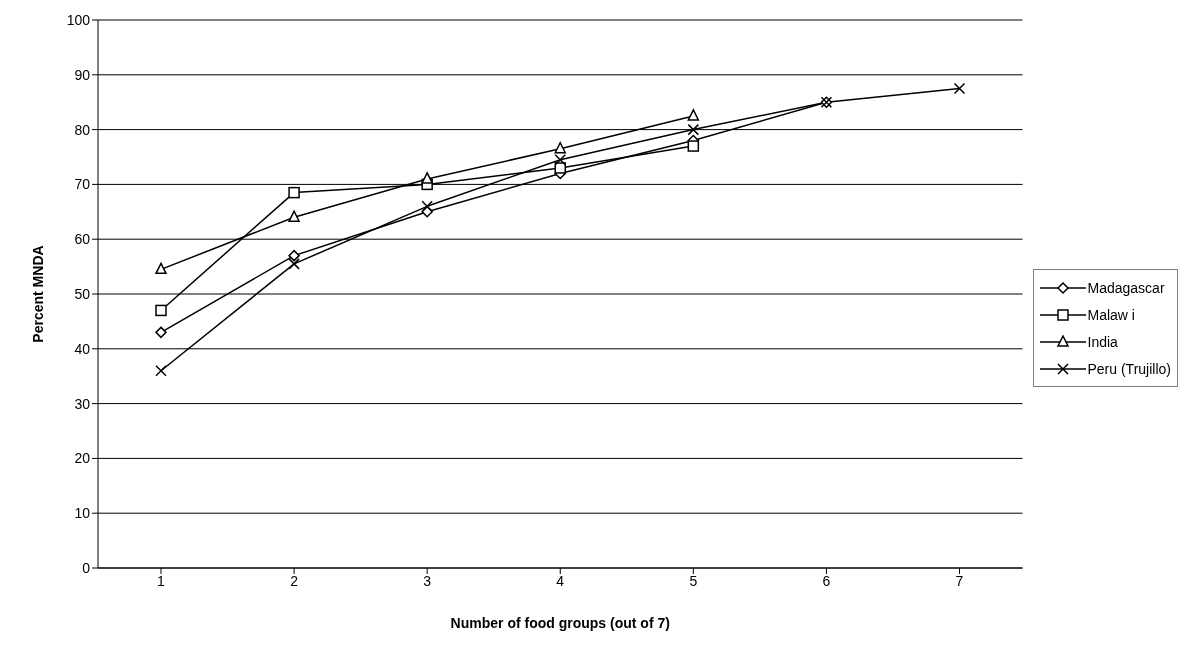  I want to click on y-tick-label: 90, so click(82, 74).